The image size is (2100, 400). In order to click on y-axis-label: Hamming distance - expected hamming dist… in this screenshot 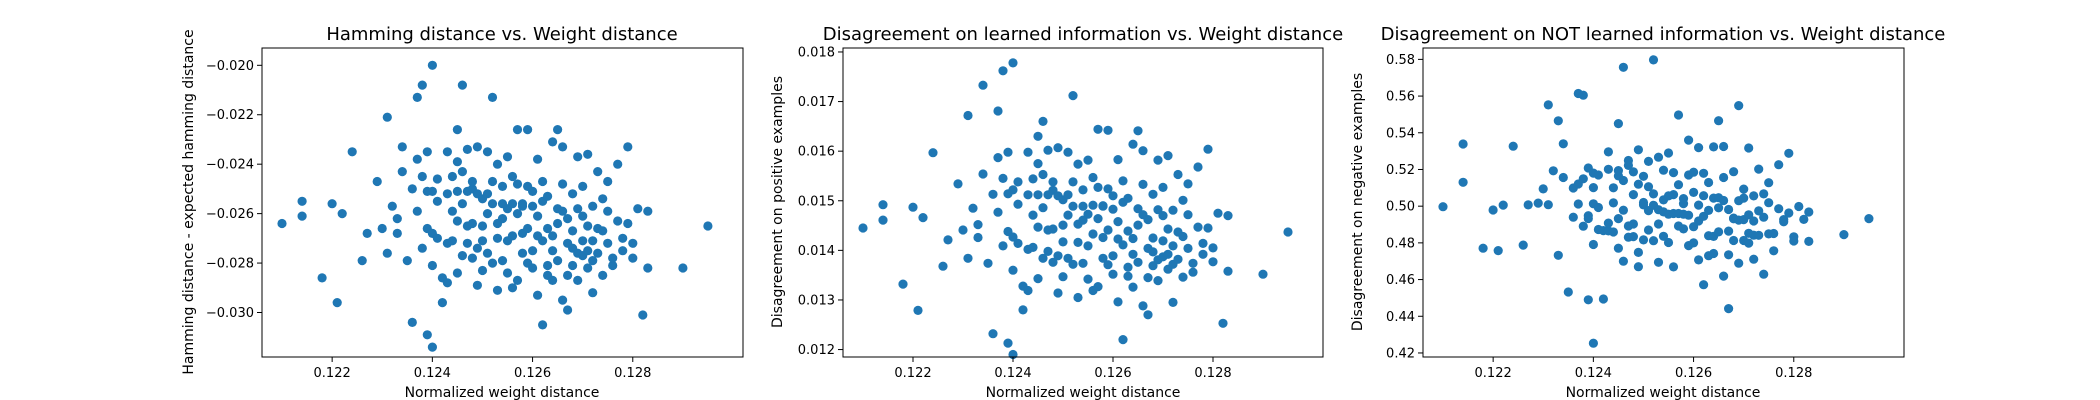, I will do `click(189, 201)`.